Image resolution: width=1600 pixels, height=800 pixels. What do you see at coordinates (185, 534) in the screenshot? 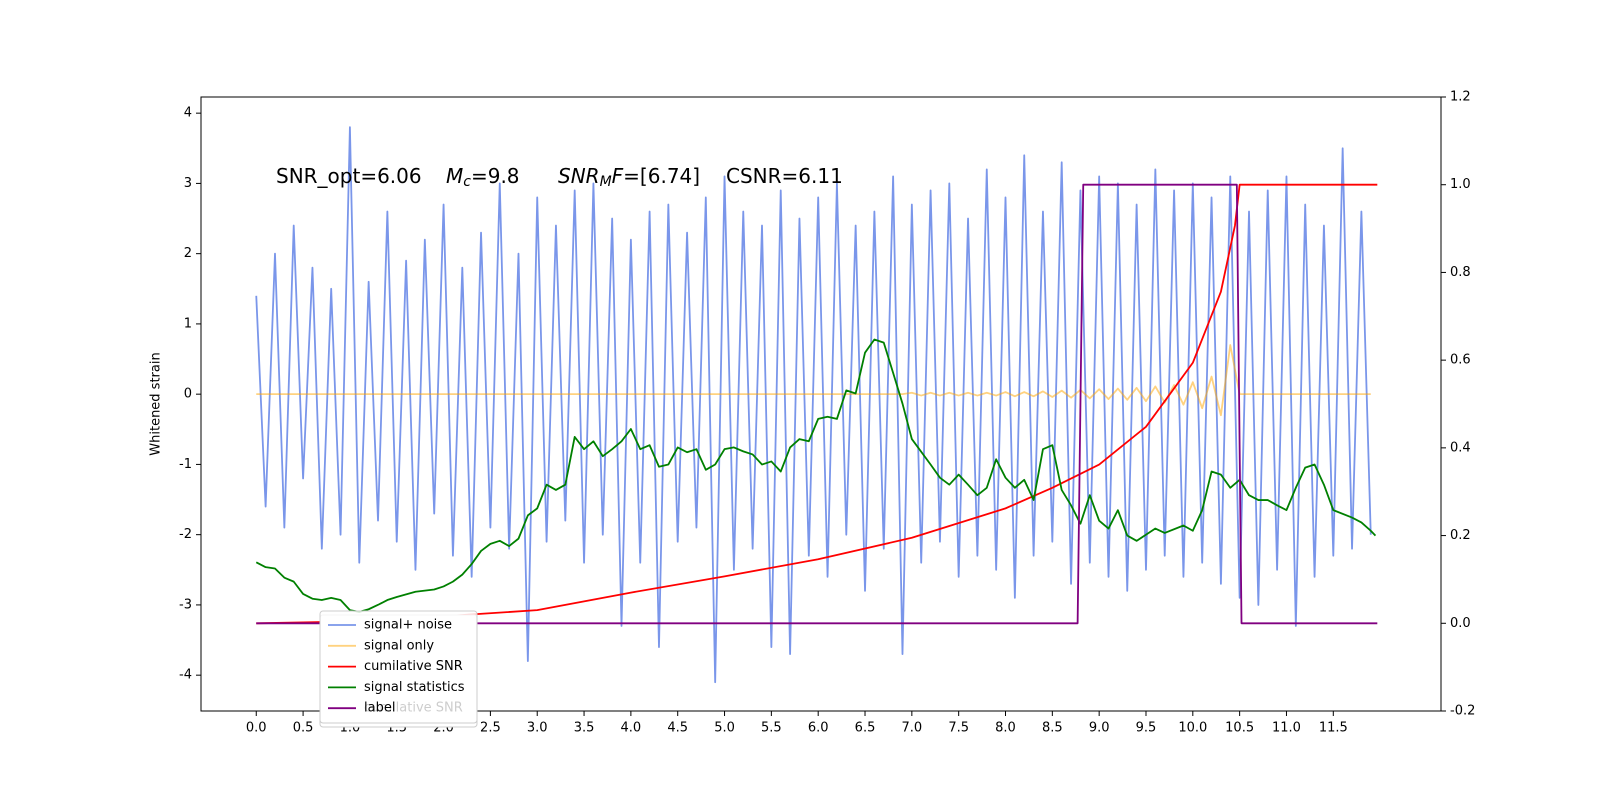
I see `y-tick-label: -2` at bounding box center [185, 534].